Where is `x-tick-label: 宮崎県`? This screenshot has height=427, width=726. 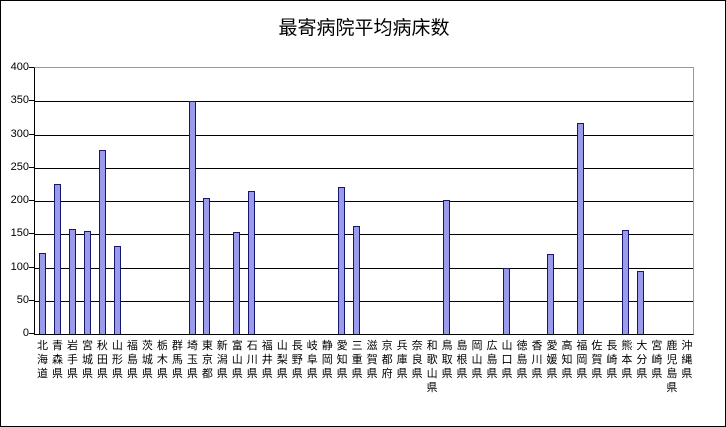 x-tick-label: 宮崎県 is located at coordinates (656, 360).